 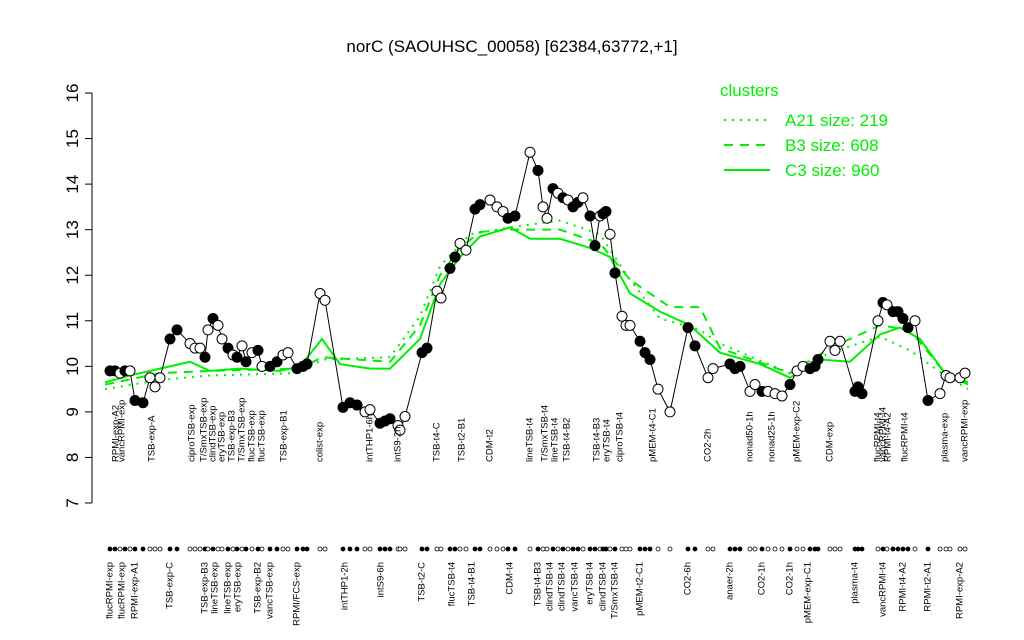 What do you see at coordinates (878, 437) in the screenshot?
I see `x-tick-label: flucRPMI-t4` at bounding box center [878, 437].